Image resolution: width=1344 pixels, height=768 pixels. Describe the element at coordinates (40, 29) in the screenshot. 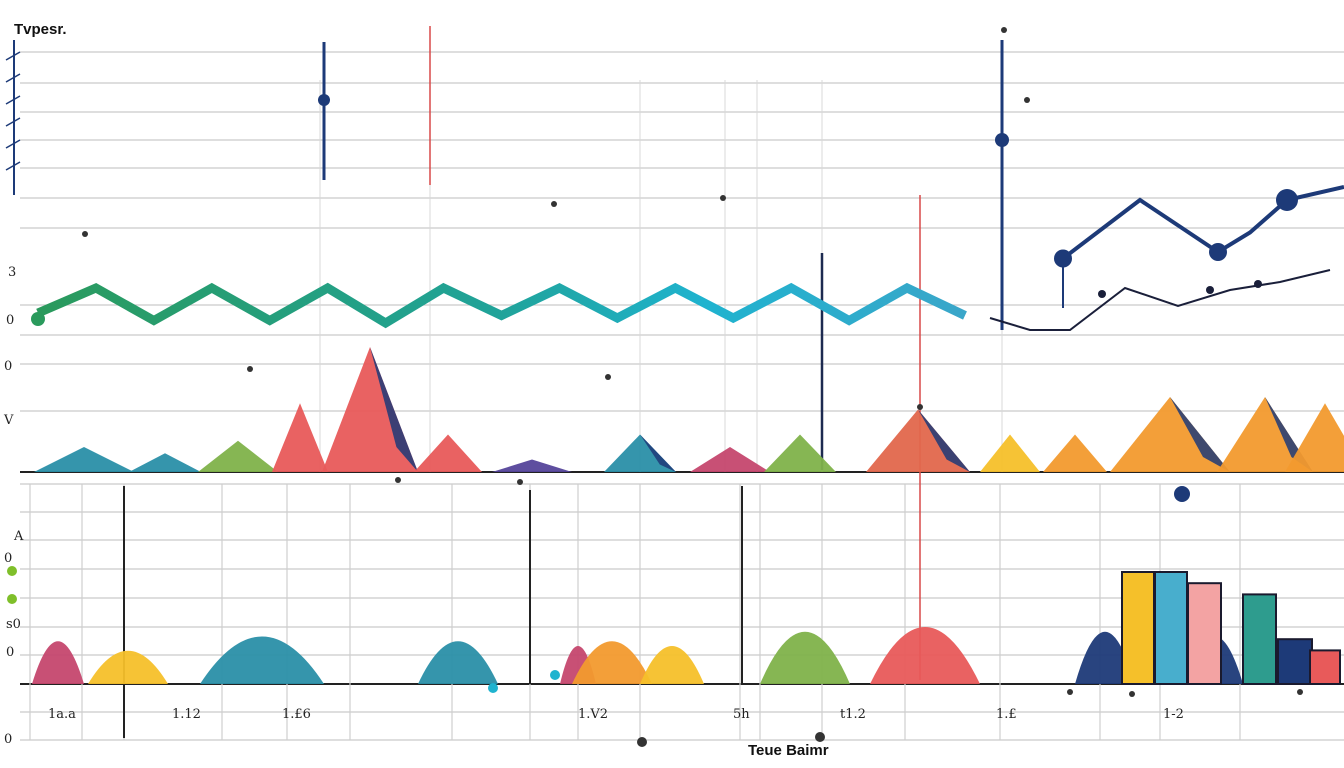

I see `chart-title: Tvpesr.` at that location.